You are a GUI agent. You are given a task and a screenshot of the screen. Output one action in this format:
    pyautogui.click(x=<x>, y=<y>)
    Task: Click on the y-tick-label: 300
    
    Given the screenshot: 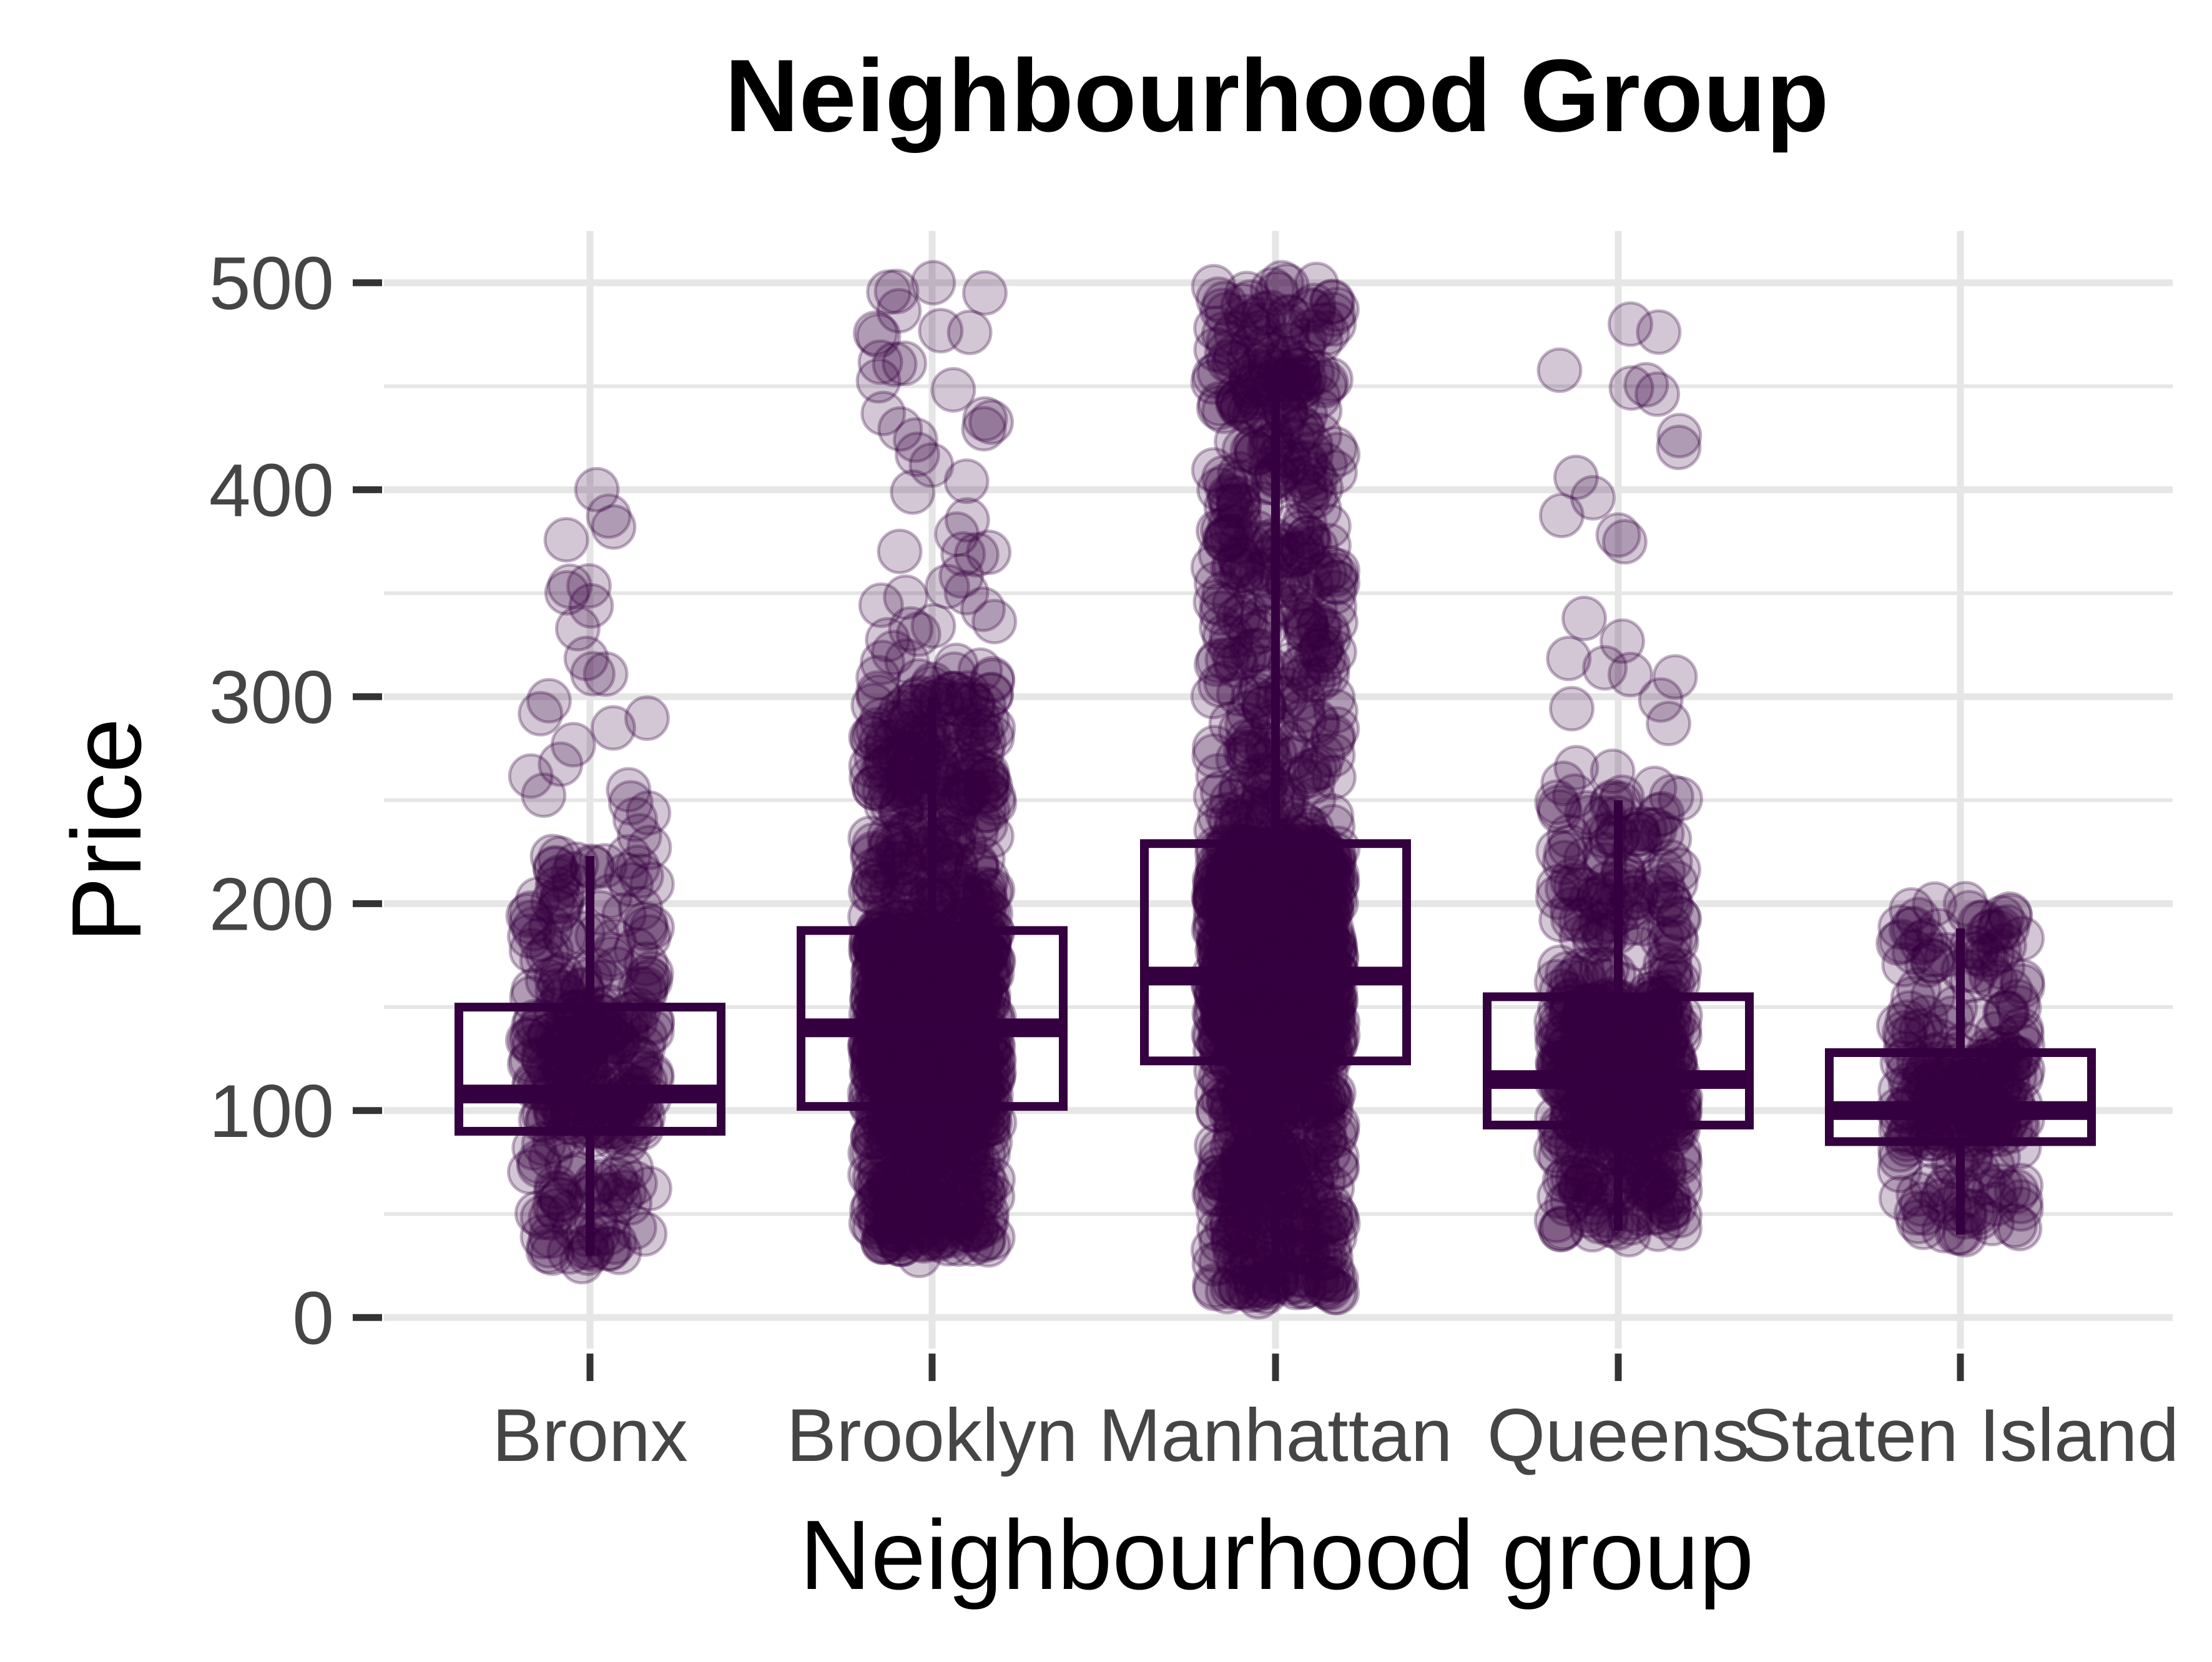 What is the action you would take?
    pyautogui.click(x=271, y=697)
    